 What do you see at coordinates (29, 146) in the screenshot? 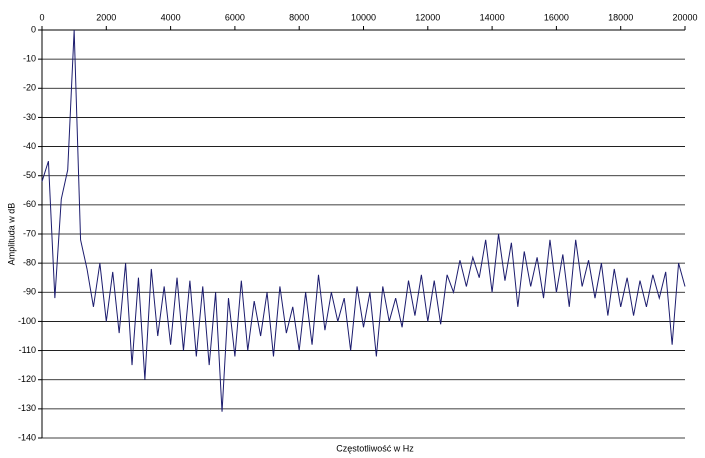
I see `y-tick-label: -40` at bounding box center [29, 146].